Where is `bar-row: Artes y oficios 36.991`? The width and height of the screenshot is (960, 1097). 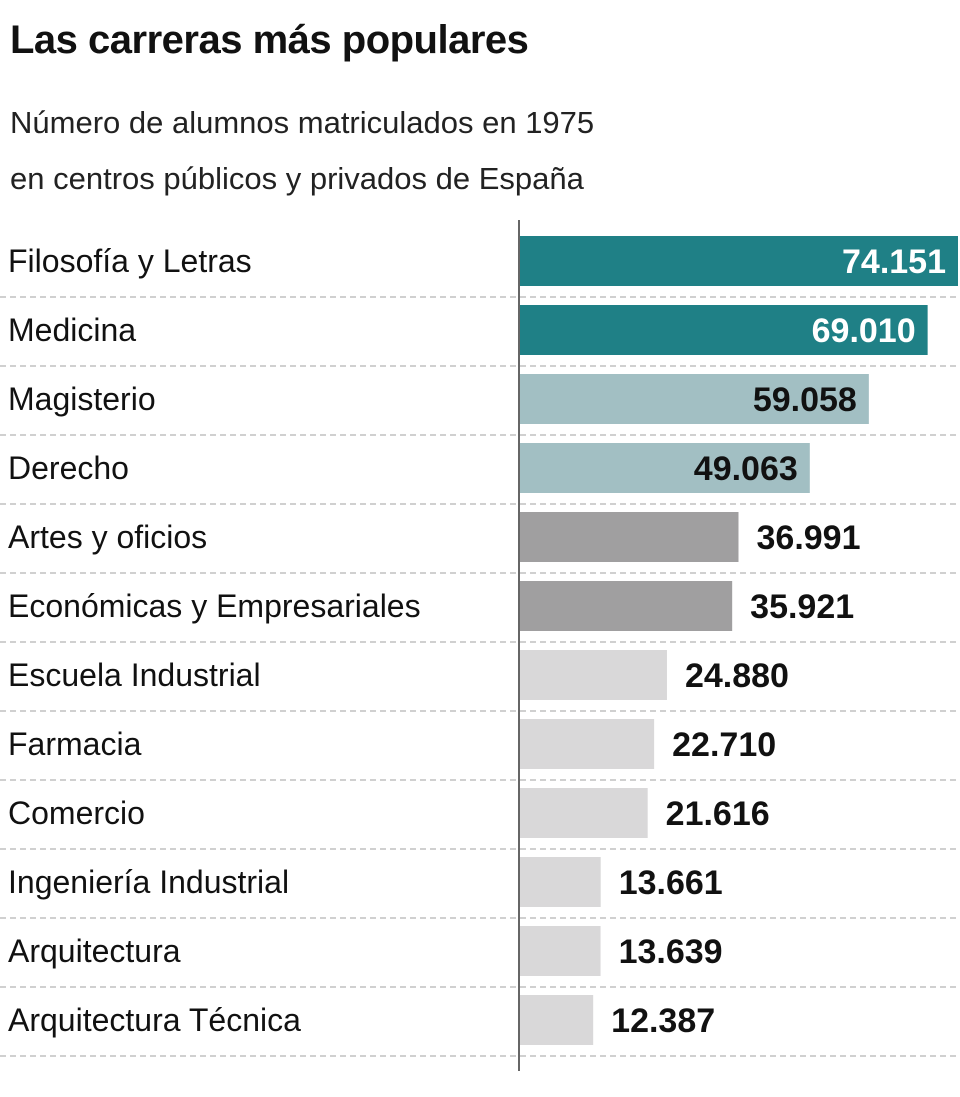
bar-row: Artes y oficios 36.991 is located at coordinates (480, 543).